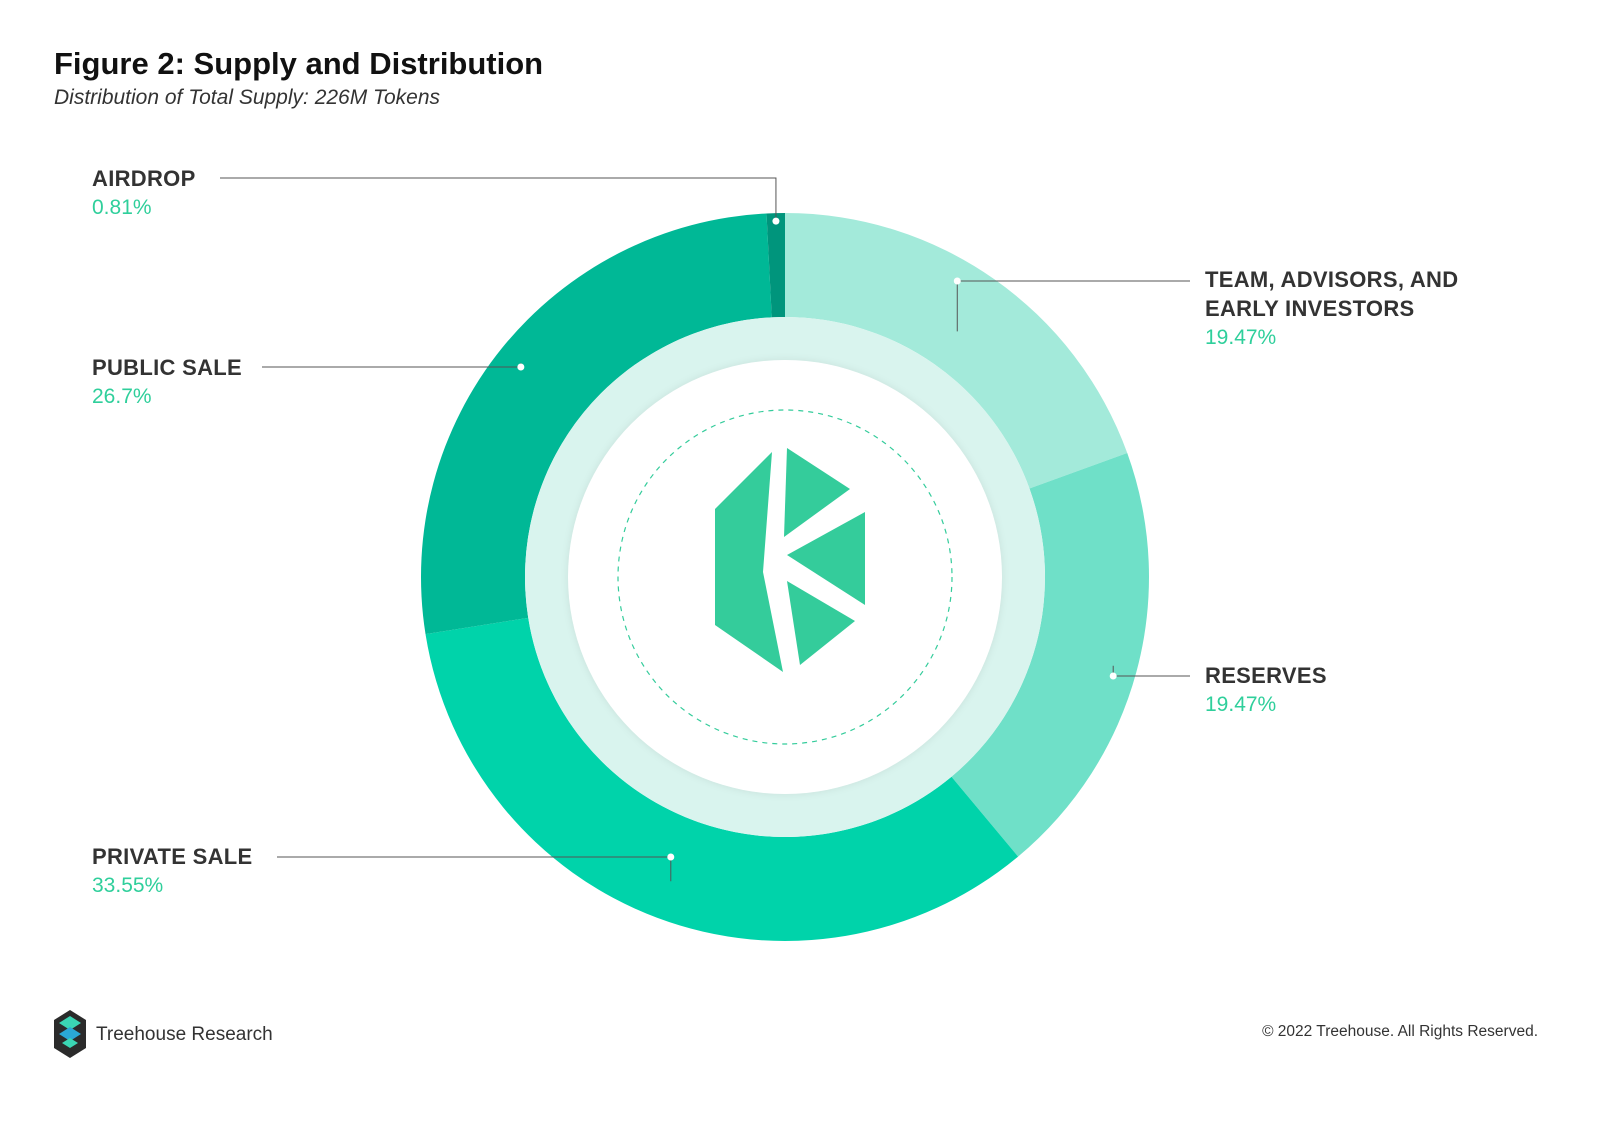 This screenshot has height=1122, width=1600. Describe the element at coordinates (1332, 294) in the screenshot. I see `slice-label-name: TEAM, ADVISORS, AND EARLY INVESTORS` at that location.